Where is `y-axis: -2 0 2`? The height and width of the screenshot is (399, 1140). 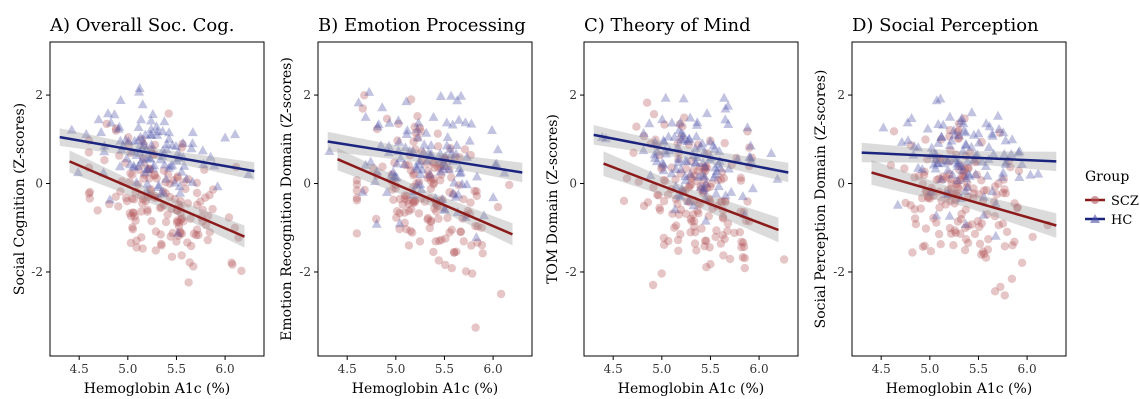 y-axis: -2 0 2 is located at coordinates (574, 183).